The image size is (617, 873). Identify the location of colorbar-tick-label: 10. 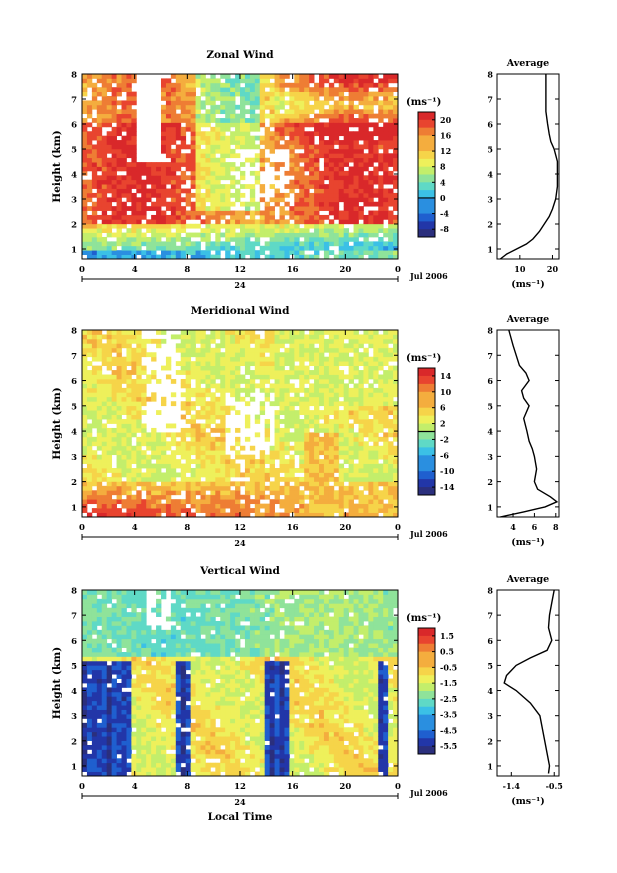
(446, 392).